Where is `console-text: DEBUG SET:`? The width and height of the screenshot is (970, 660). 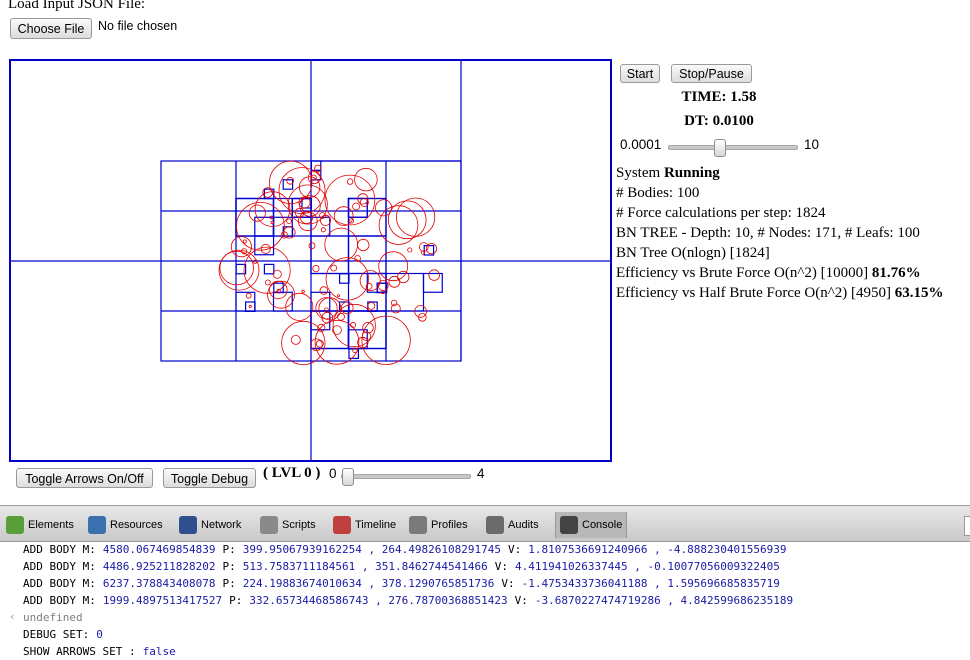 console-text: DEBUG SET: is located at coordinates (56, 634).